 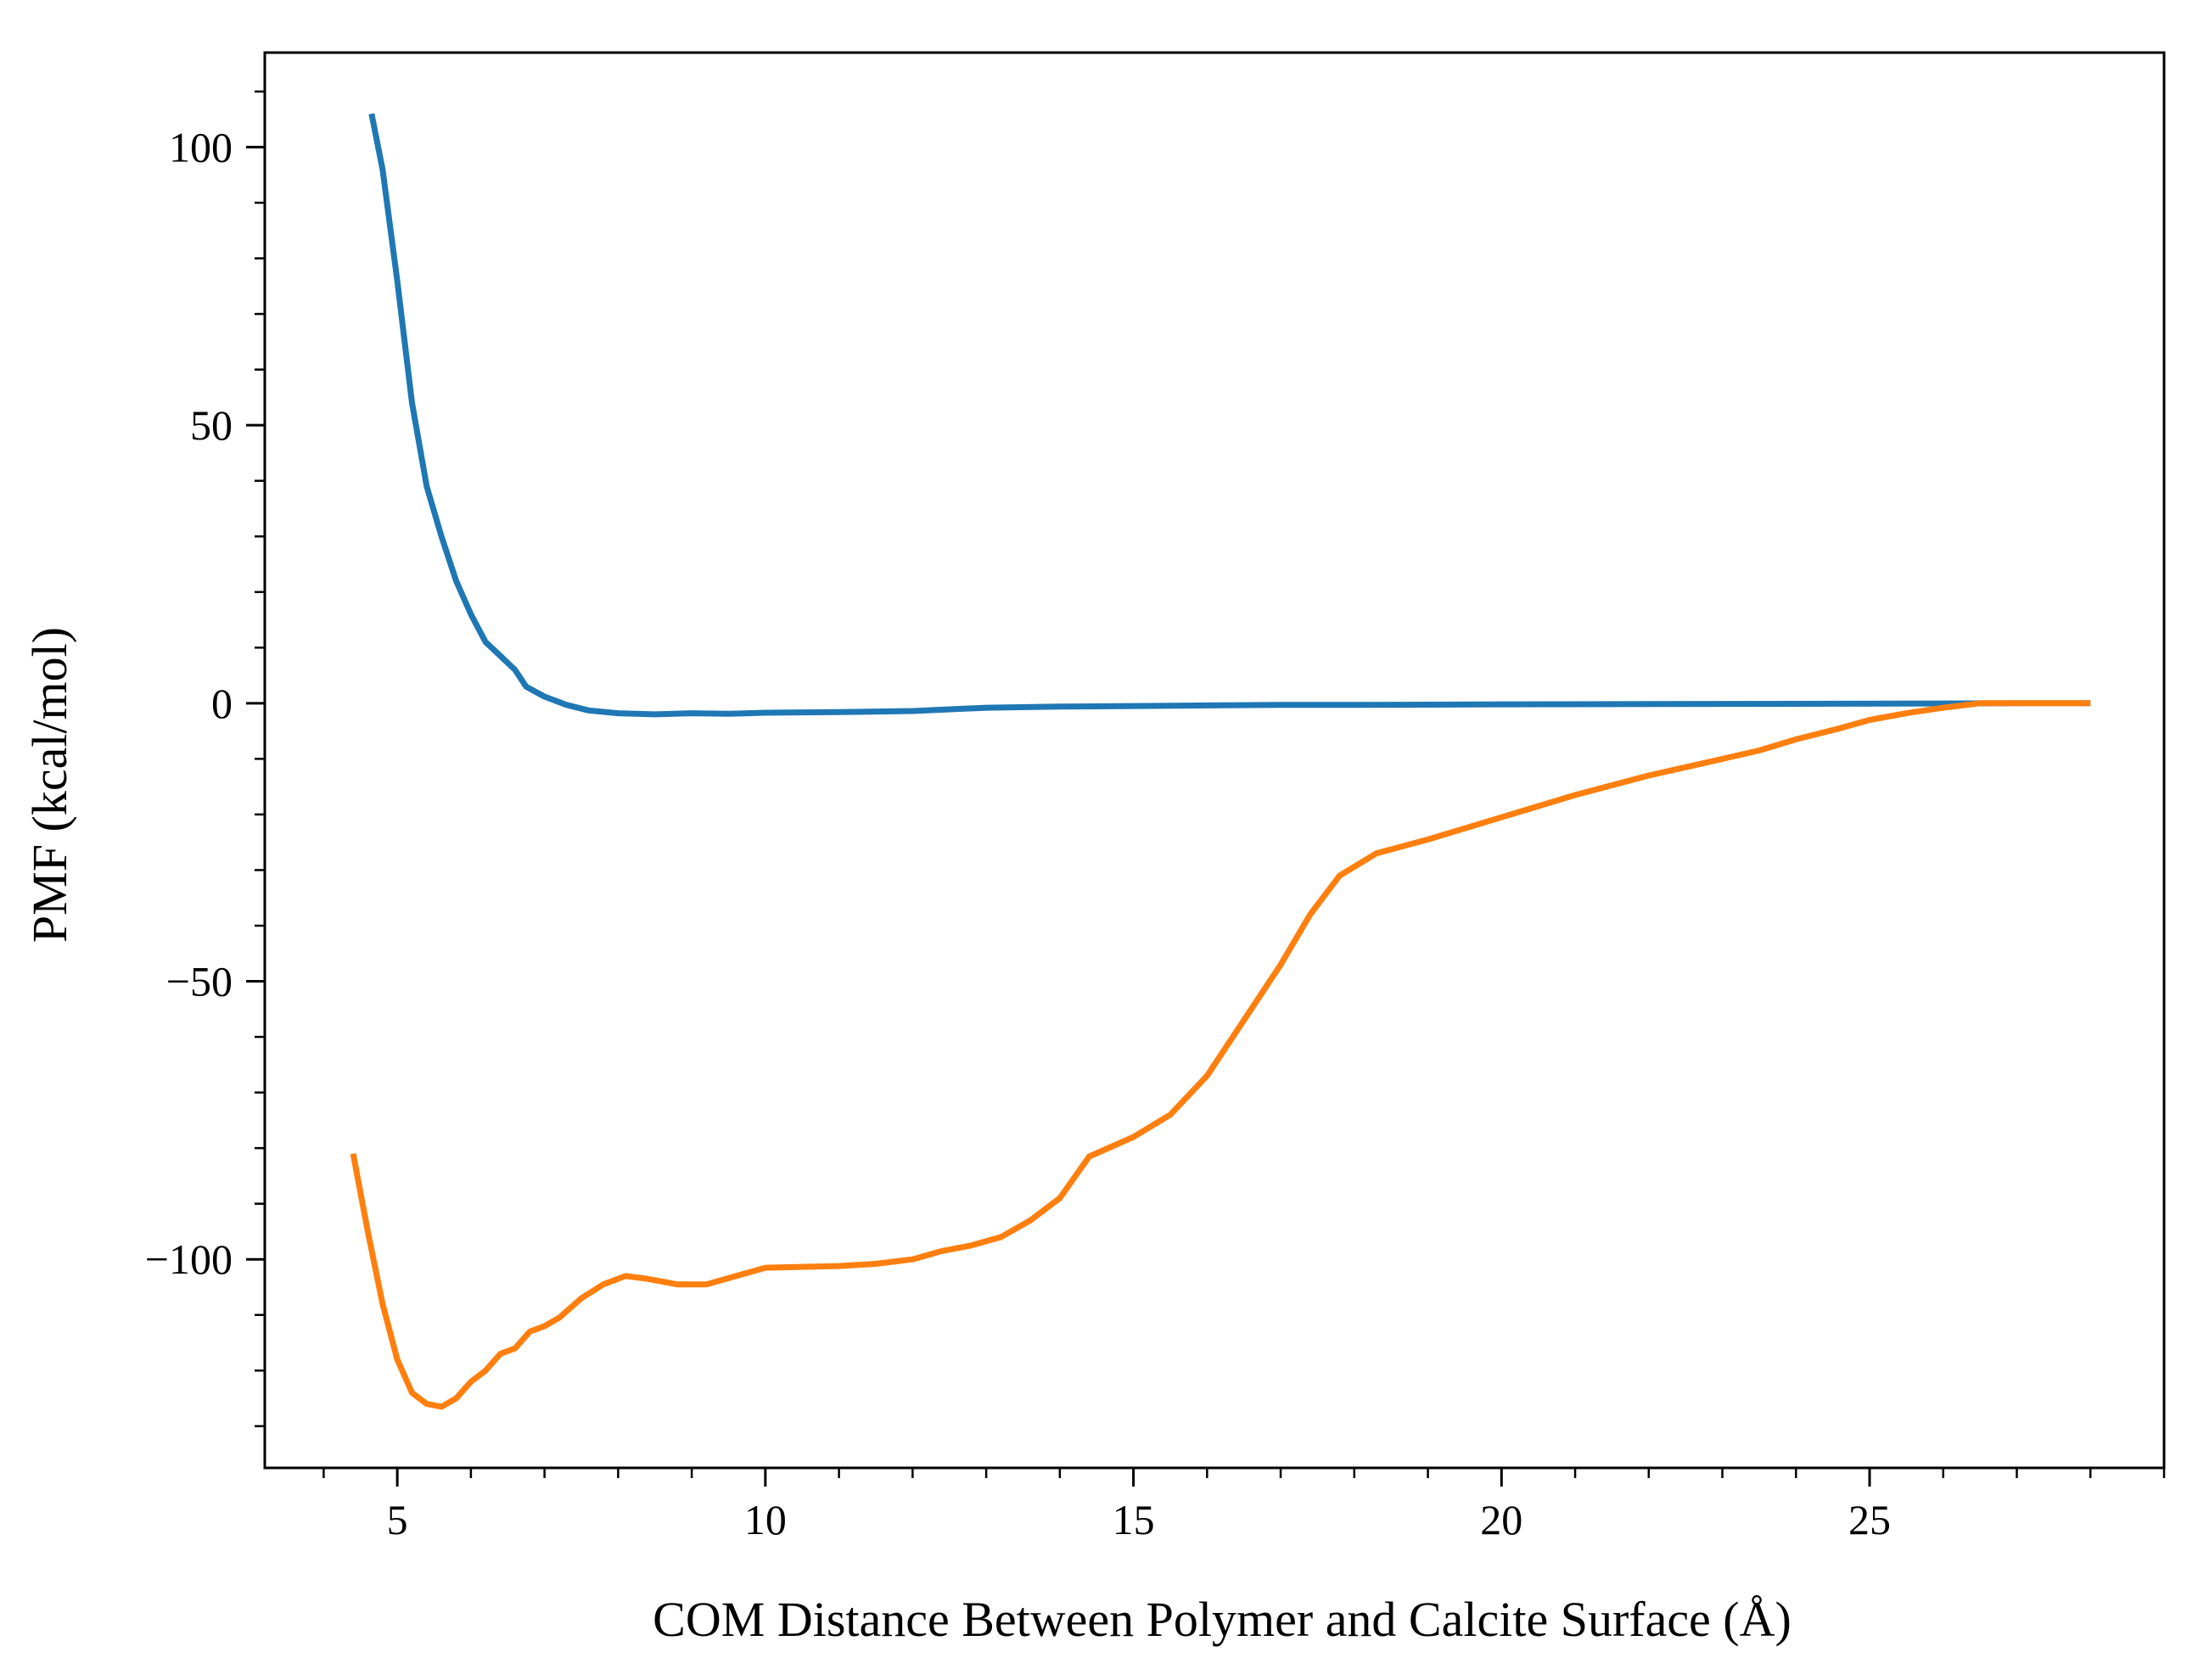 What do you see at coordinates (765, 1519) in the screenshot?
I see `x-tick-label: 10` at bounding box center [765, 1519].